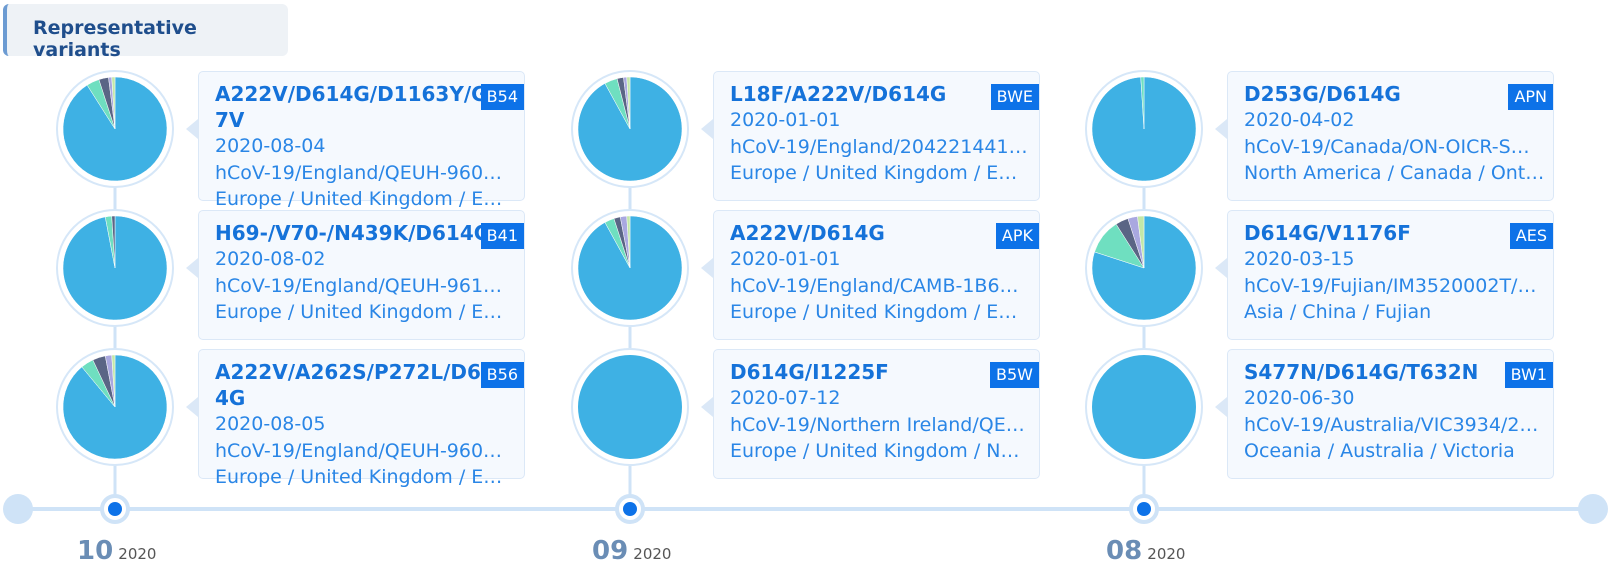  What do you see at coordinates (353, 233) in the screenshot?
I see `variant-name: H69-/V70-/N439K/D614G` at bounding box center [353, 233].